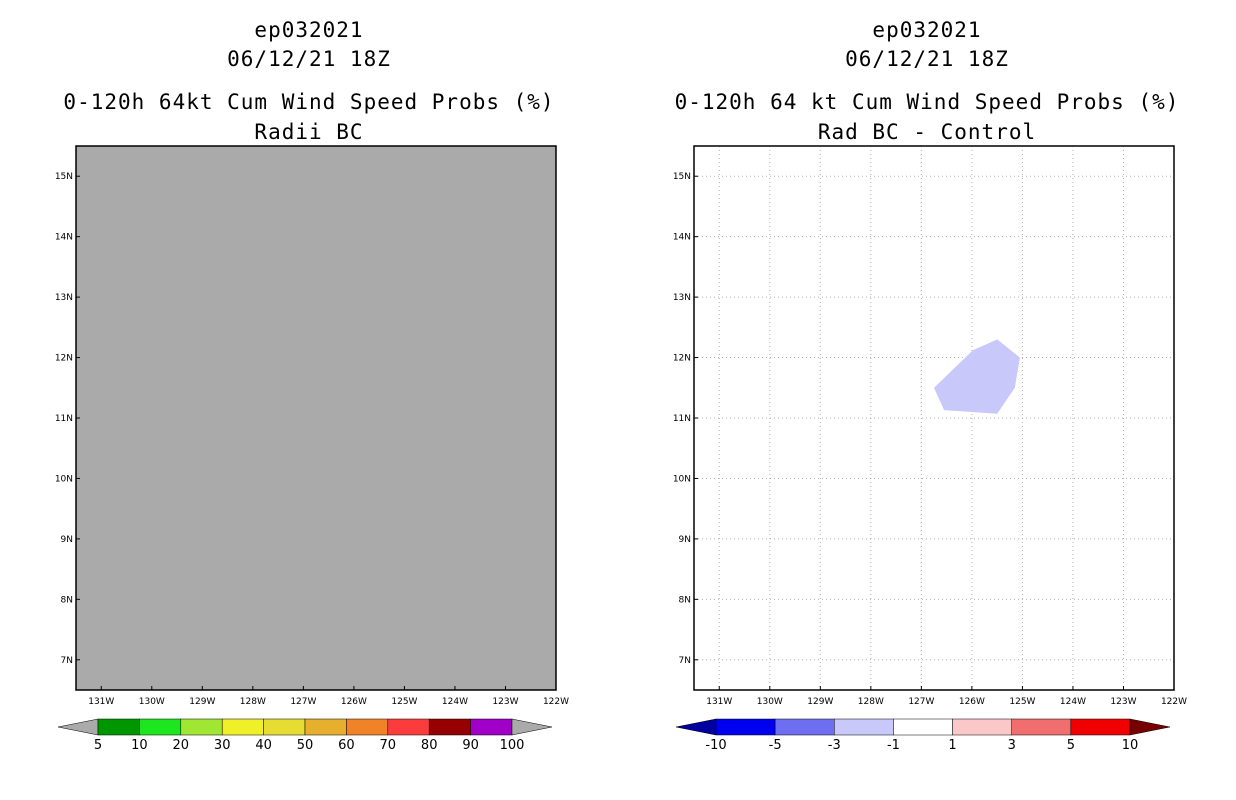  Describe the element at coordinates (512, 745) in the screenshot. I see `colorbar-label: 100` at that location.